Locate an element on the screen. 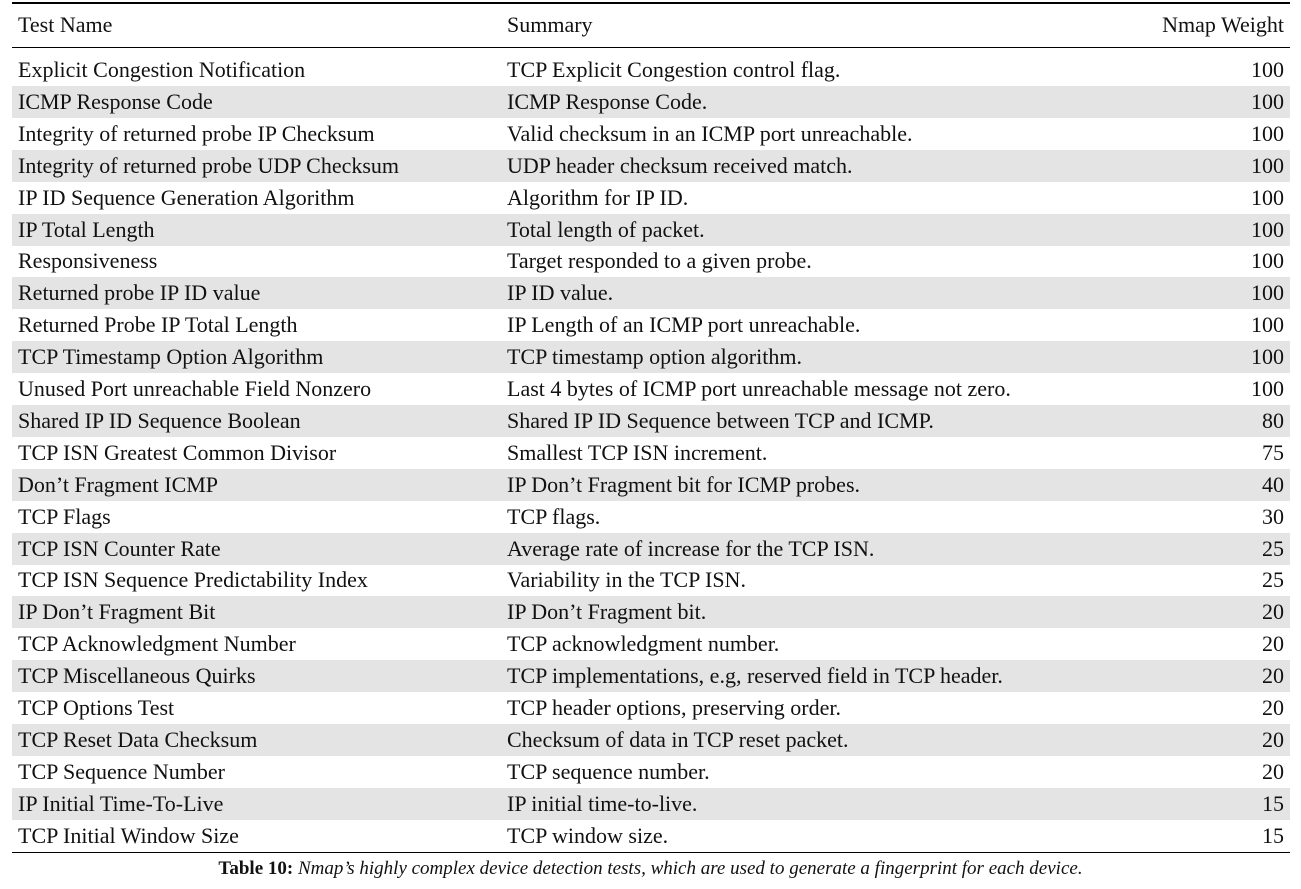 This screenshot has height=889, width=1301. summary: Total length of packet. is located at coordinates (606, 229).